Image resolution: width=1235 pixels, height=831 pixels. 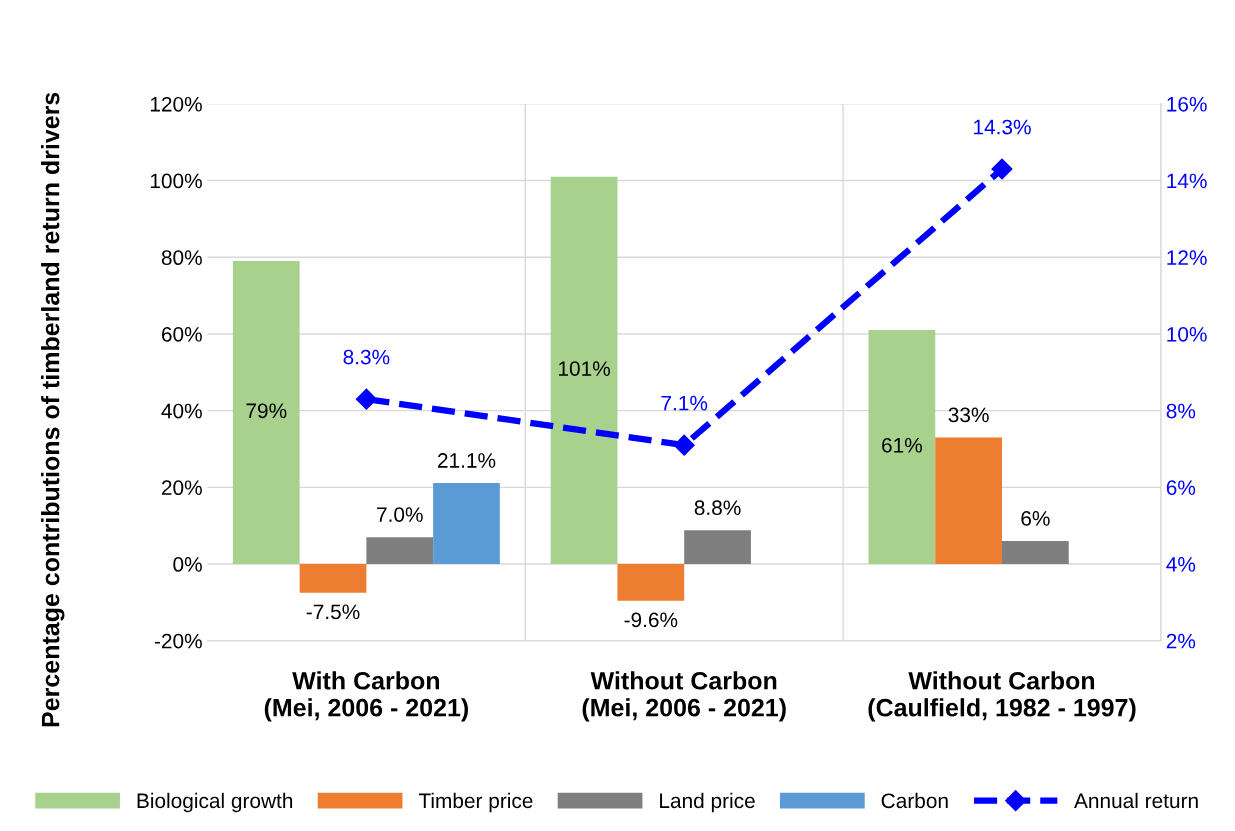 What do you see at coordinates (181, 411) in the screenshot?
I see `y-tick-label: 40%` at bounding box center [181, 411].